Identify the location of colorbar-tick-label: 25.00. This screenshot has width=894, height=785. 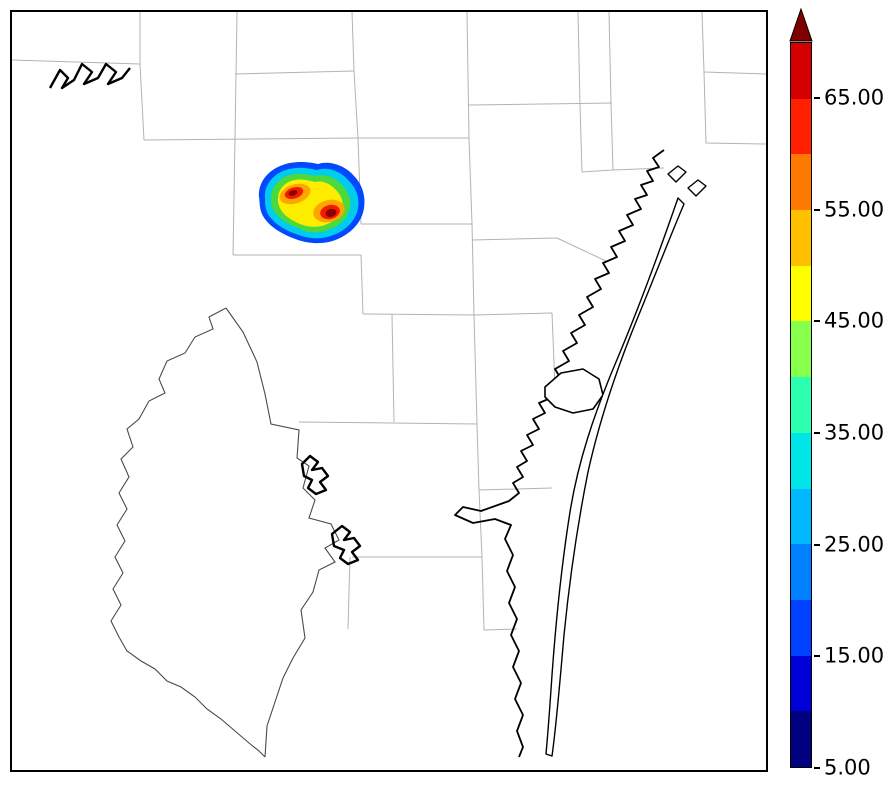
(854, 544).